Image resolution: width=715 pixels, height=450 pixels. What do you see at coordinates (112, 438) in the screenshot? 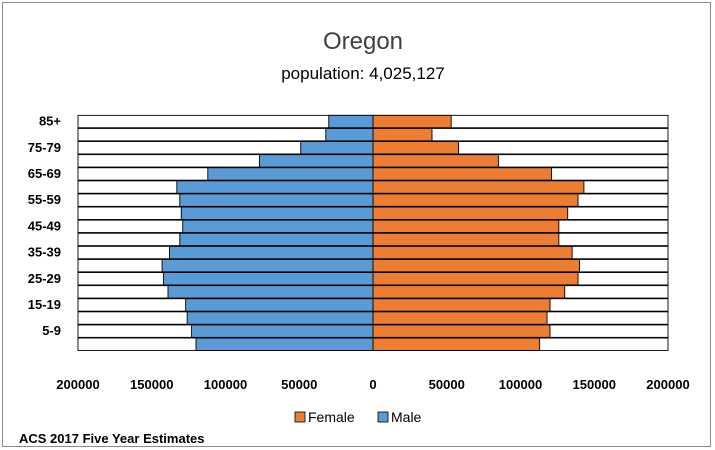
I see `source-note: ACS 2017 Five Year Estimates` at bounding box center [112, 438].